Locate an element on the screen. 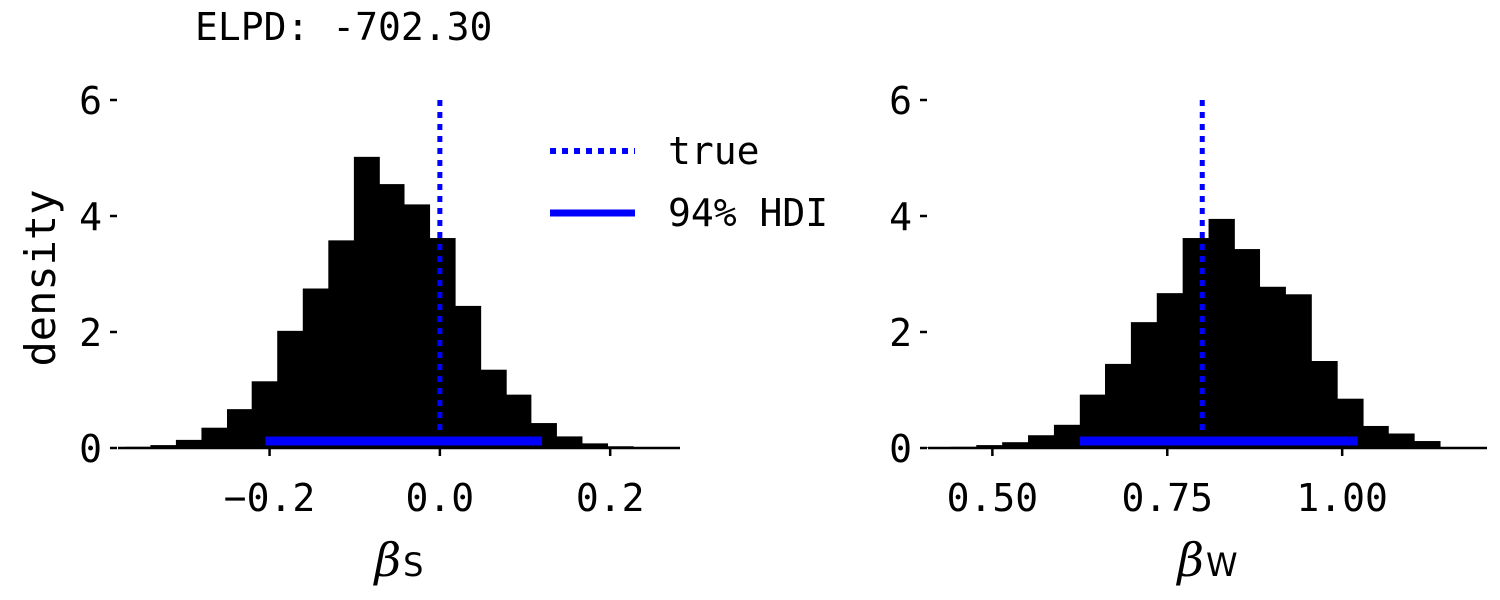  x-tick-label: 1.00 is located at coordinates (1342, 498).